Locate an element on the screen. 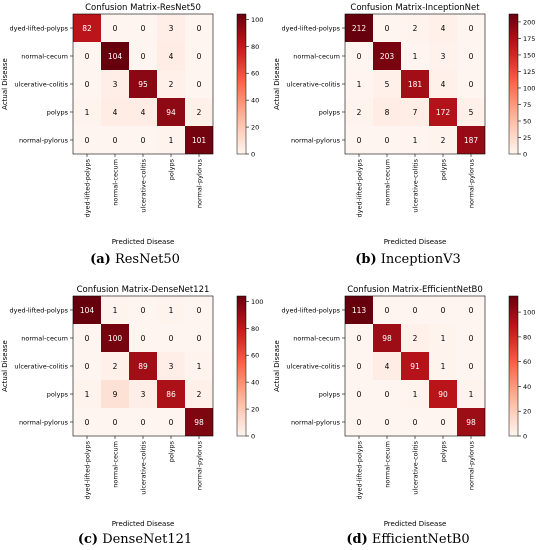 The height and width of the screenshot is (550, 543). caption-d-text: EfficientNetB0 is located at coordinates (420, 539).